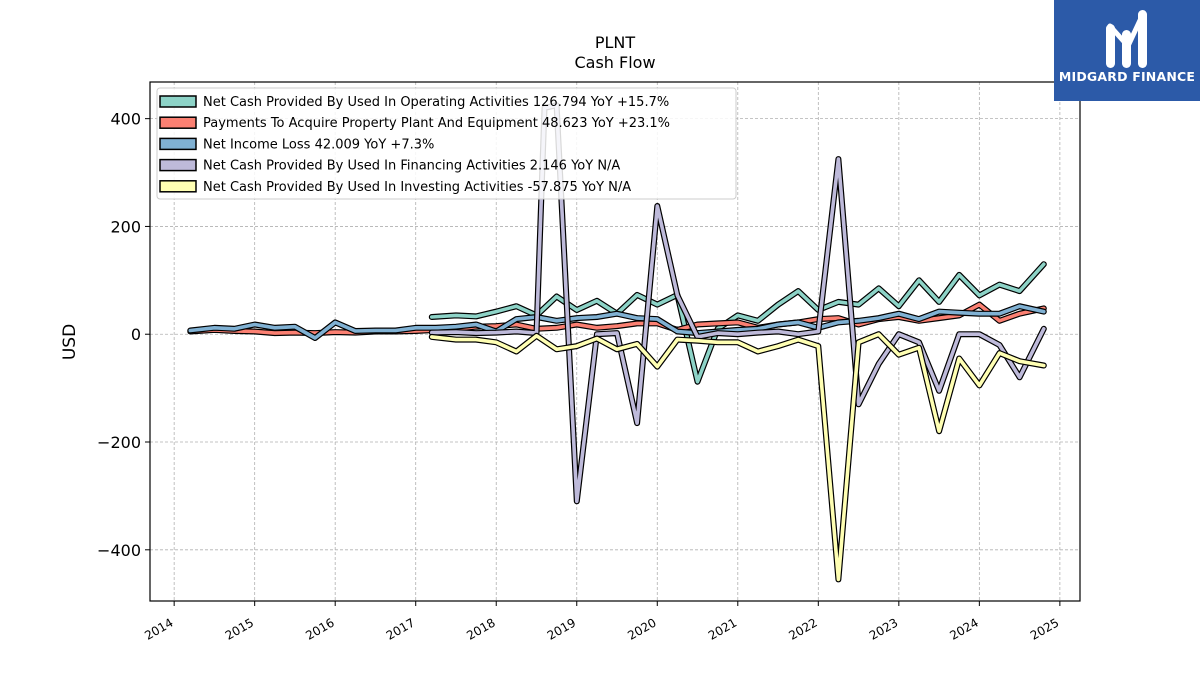  What do you see at coordinates (158, 628) in the screenshot?
I see `x-tick-label: 2014` at bounding box center [158, 628].